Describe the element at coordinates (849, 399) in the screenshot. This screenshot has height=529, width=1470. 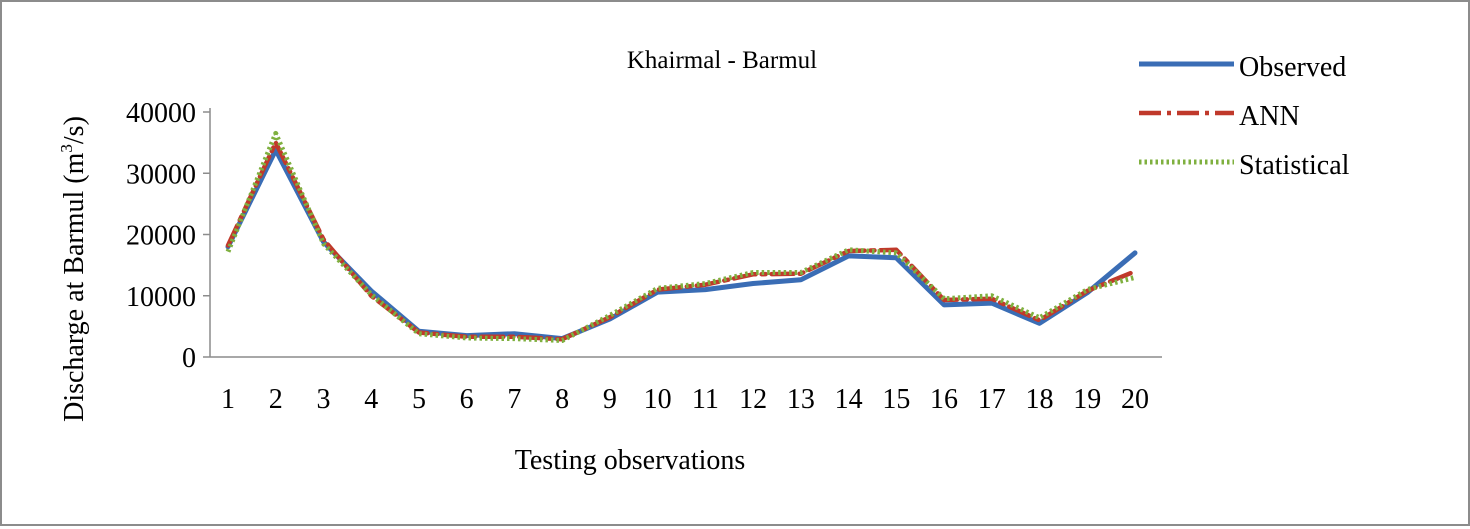
I see `x-tick-label: 14` at that location.